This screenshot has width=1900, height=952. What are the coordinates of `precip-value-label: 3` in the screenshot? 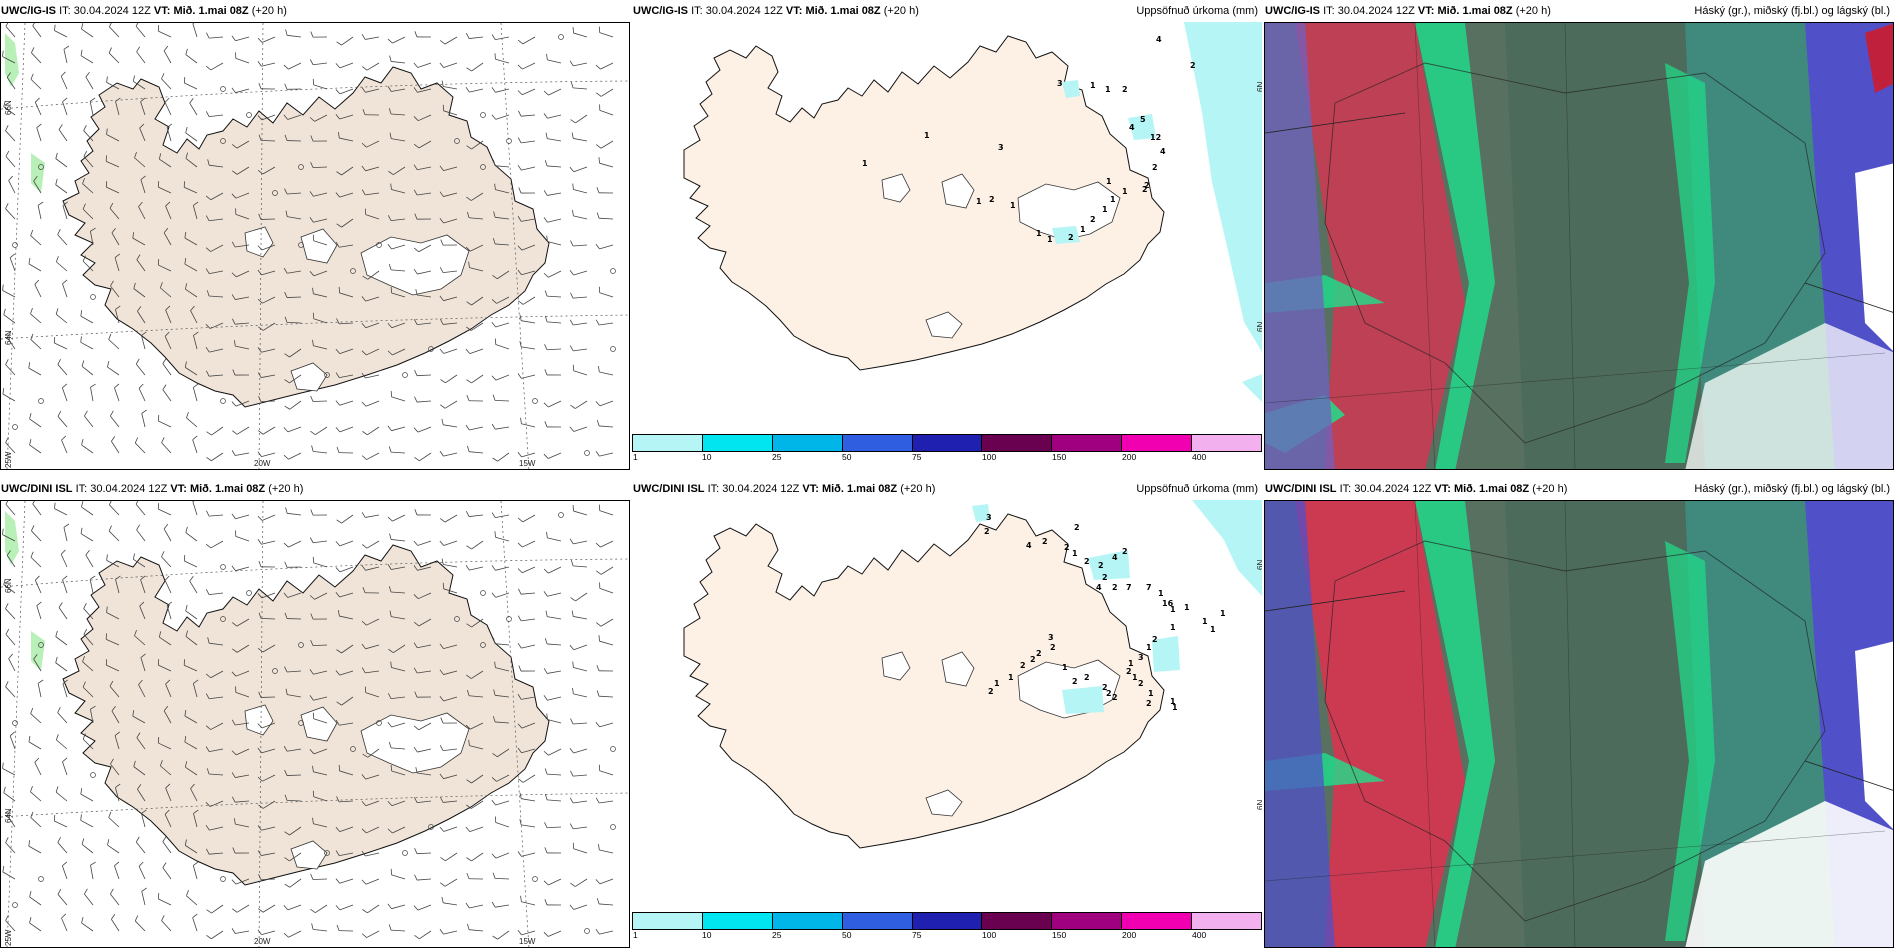 It's located at (989, 517).